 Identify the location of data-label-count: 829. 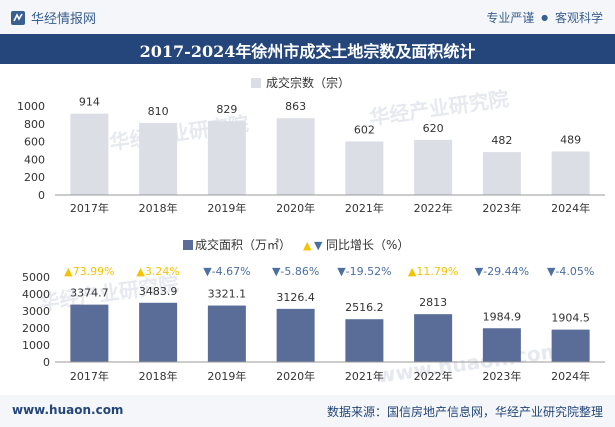
(226, 109).